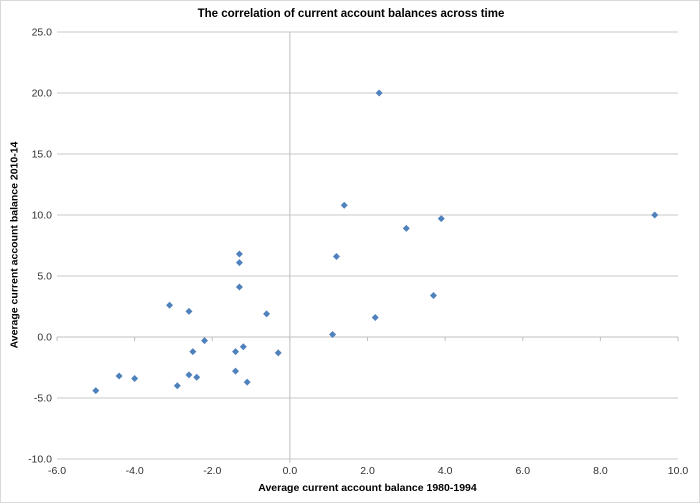  I want to click on x-tick-label: 6.0, so click(522, 471).